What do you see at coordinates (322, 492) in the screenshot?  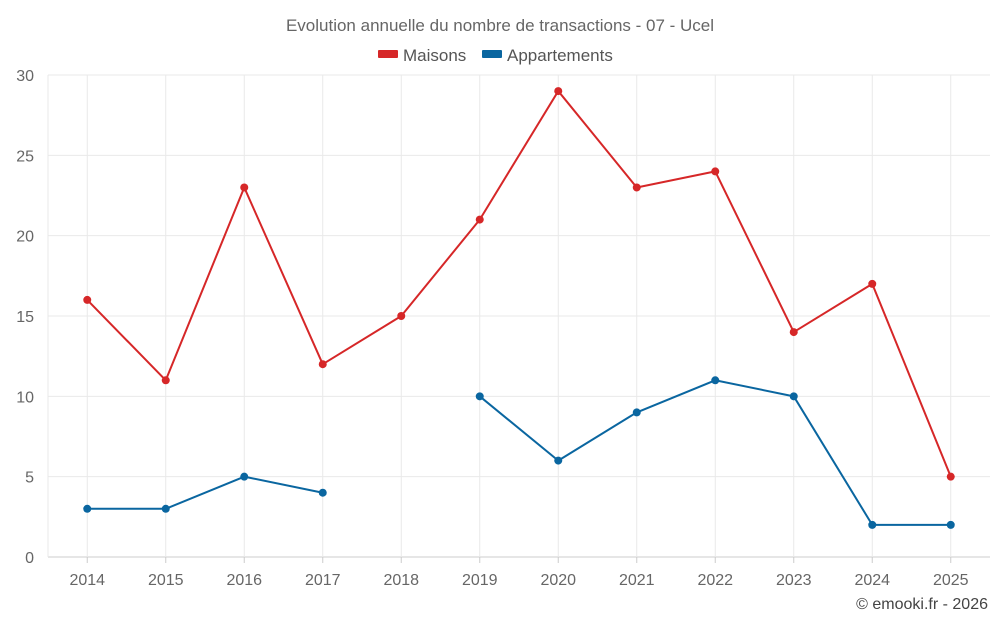 I see `data-point-appartements-2017` at bounding box center [322, 492].